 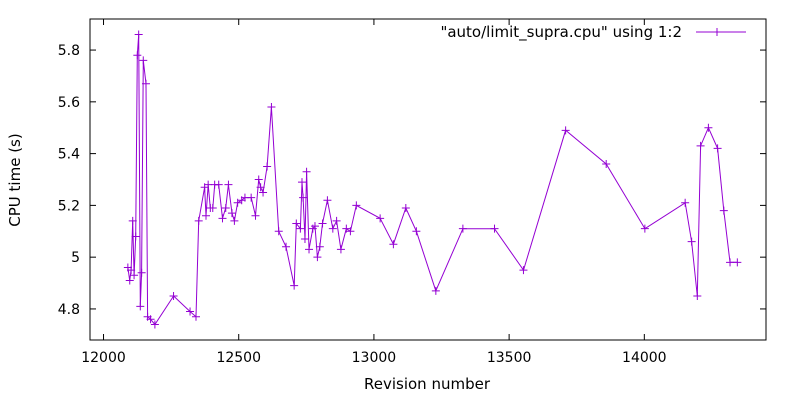 I want to click on y-tick-label: 4.8, so click(x=69, y=310).